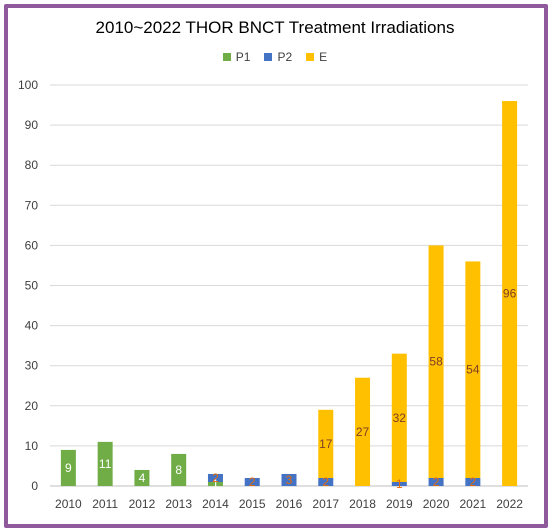 The width and height of the screenshot is (550, 530). What do you see at coordinates (399, 504) in the screenshot?
I see `x-tick-label: 2019` at bounding box center [399, 504].